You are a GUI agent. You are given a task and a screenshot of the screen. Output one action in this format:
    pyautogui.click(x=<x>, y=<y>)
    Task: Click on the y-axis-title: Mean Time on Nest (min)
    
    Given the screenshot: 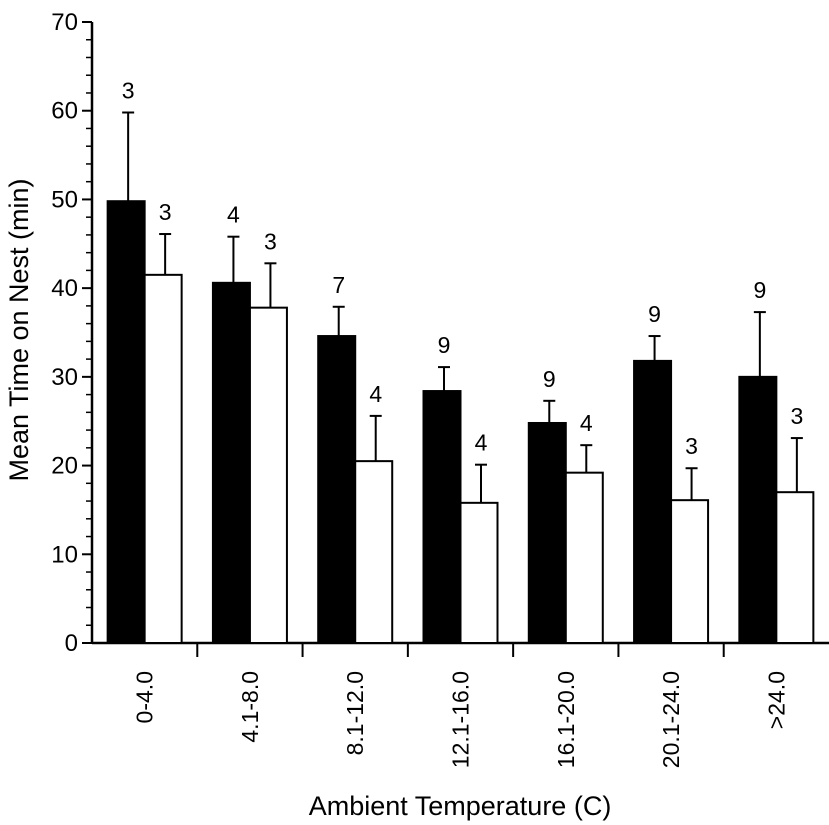 What is the action you would take?
    pyautogui.click(x=19, y=329)
    